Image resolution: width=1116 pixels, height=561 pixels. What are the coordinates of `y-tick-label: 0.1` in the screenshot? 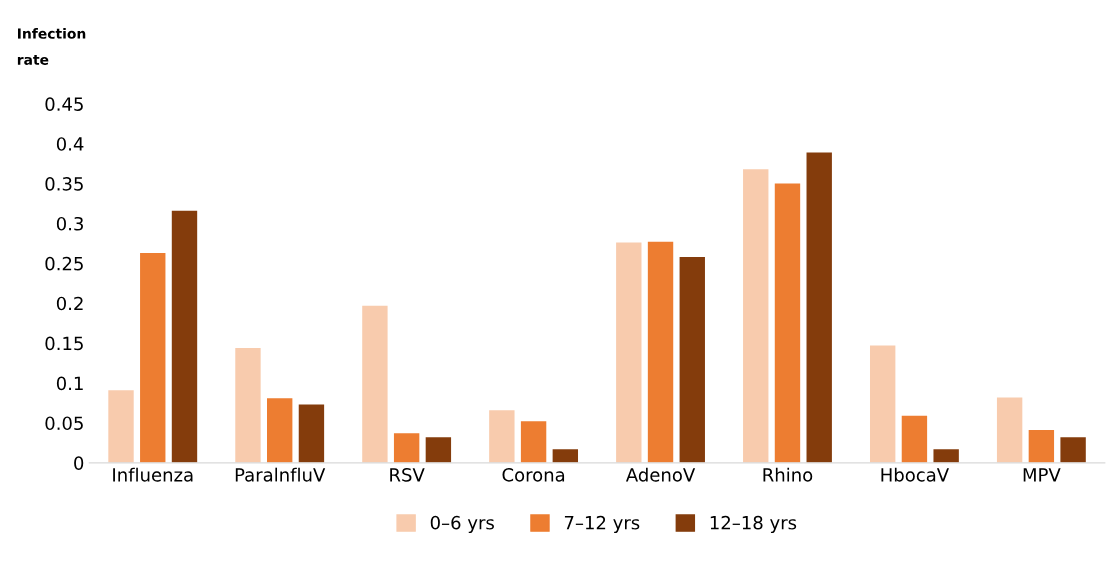 It's located at (69, 383).